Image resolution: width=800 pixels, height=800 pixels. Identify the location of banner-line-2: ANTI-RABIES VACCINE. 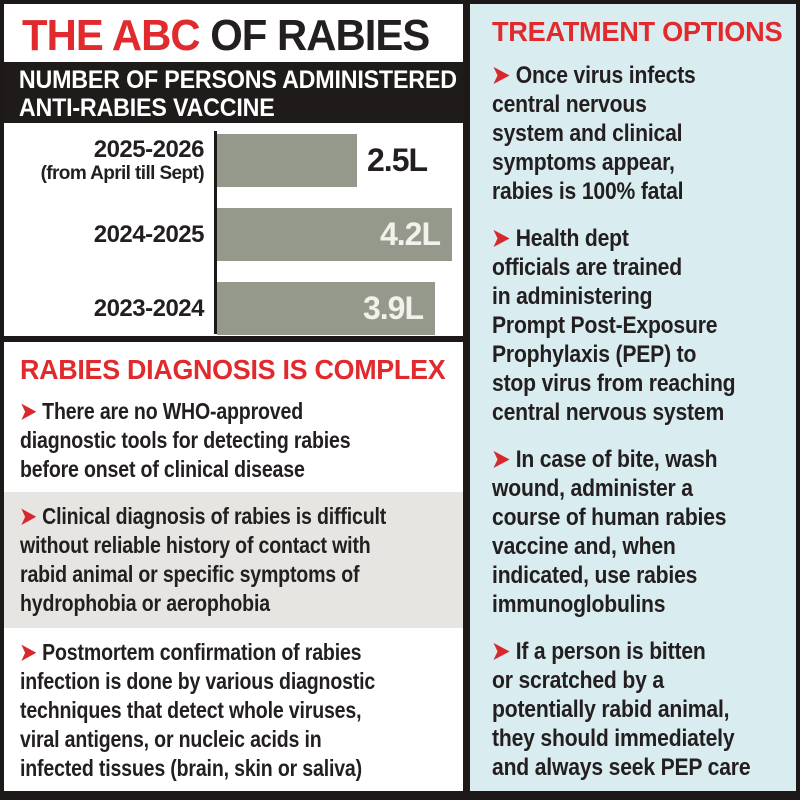
(146, 108).